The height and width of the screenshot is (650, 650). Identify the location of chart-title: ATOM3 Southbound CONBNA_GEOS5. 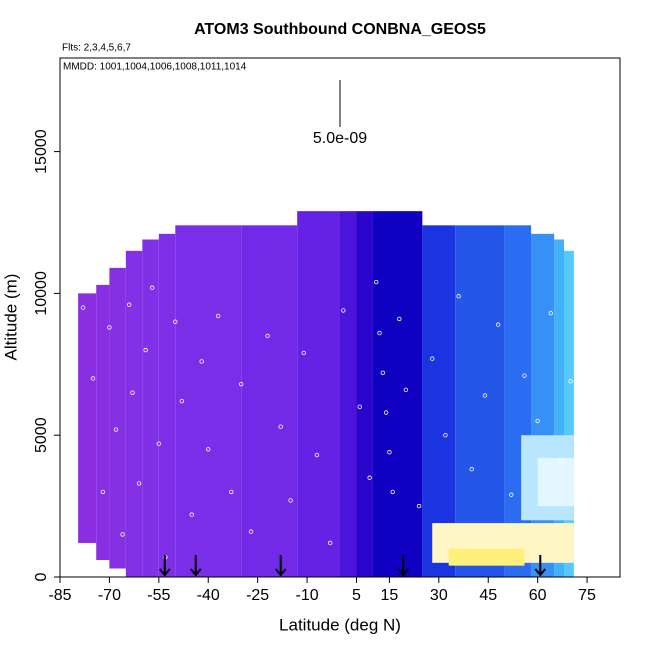
(340, 29).